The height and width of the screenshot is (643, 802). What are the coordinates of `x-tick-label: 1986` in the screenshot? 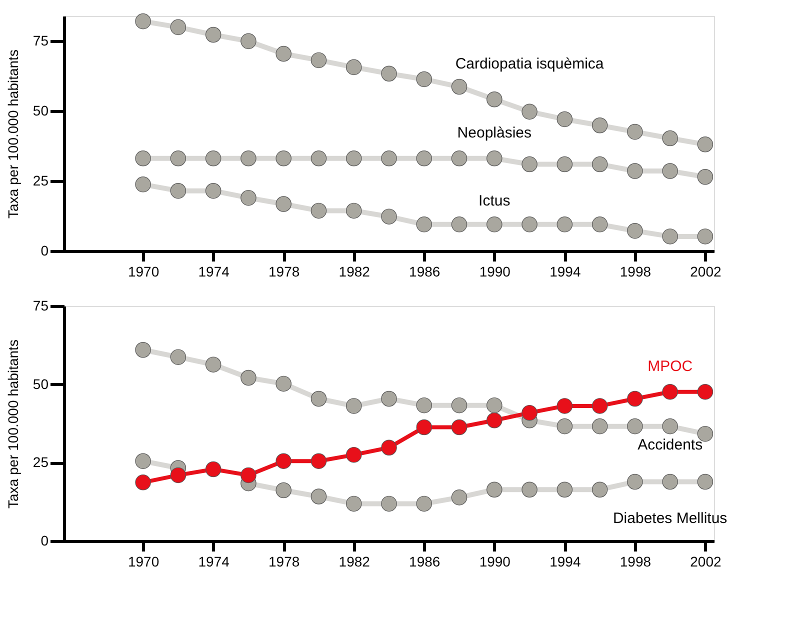 It's located at (424, 272).